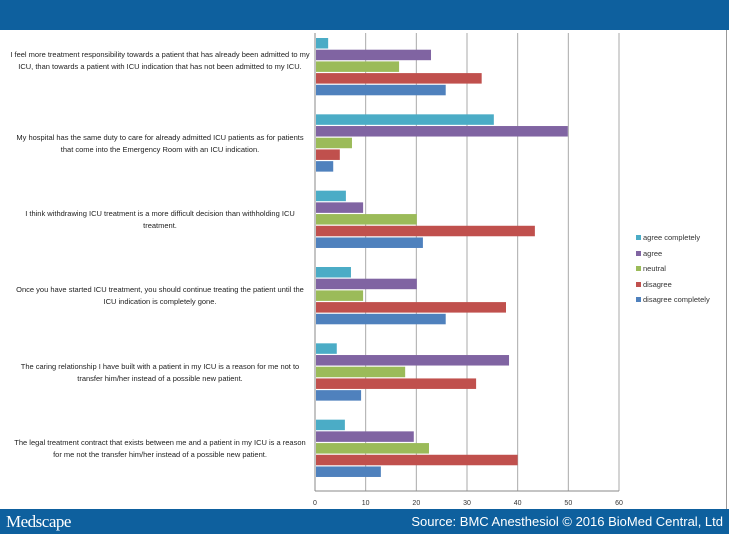  Describe the element at coordinates (315, 503) in the screenshot. I see `x-tick-label: 0` at that location.